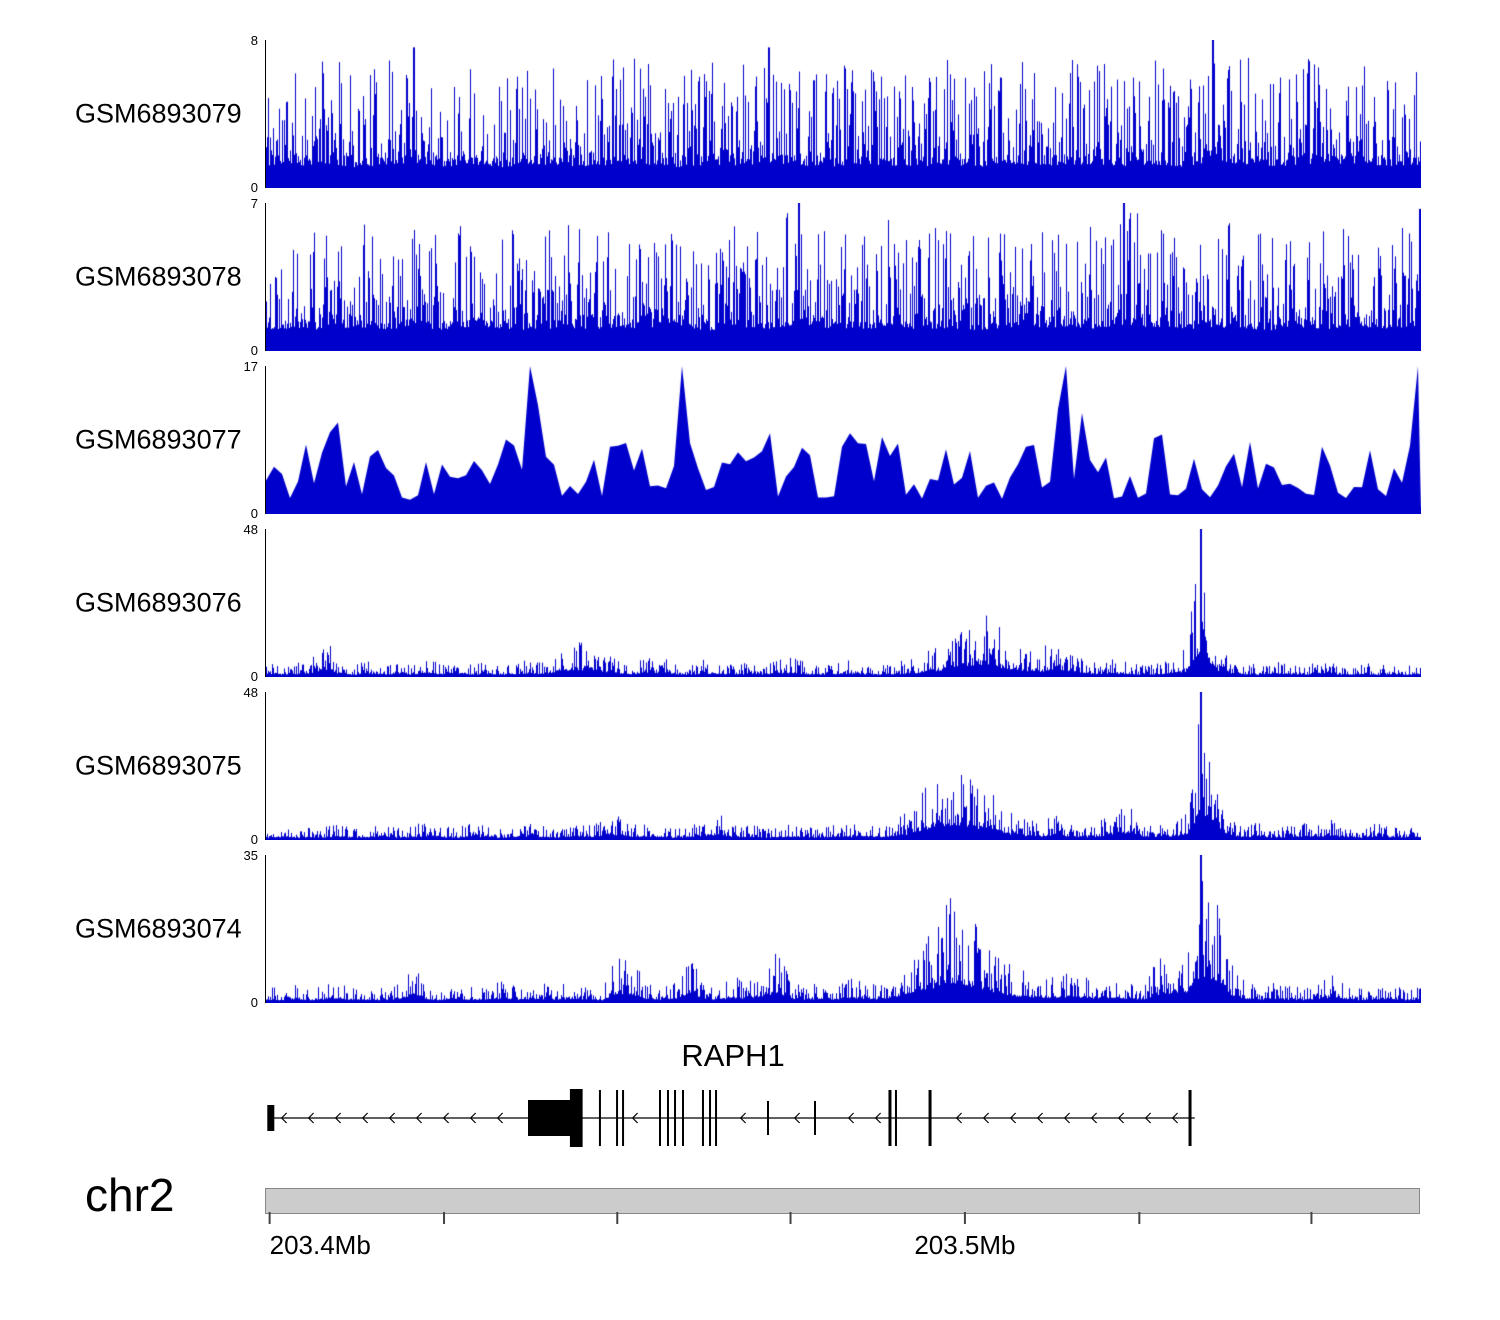 This screenshot has height=1320, width=1500. Describe the element at coordinates (733, 1055) in the screenshot. I see `gene-name-label: RAPH1` at that location.